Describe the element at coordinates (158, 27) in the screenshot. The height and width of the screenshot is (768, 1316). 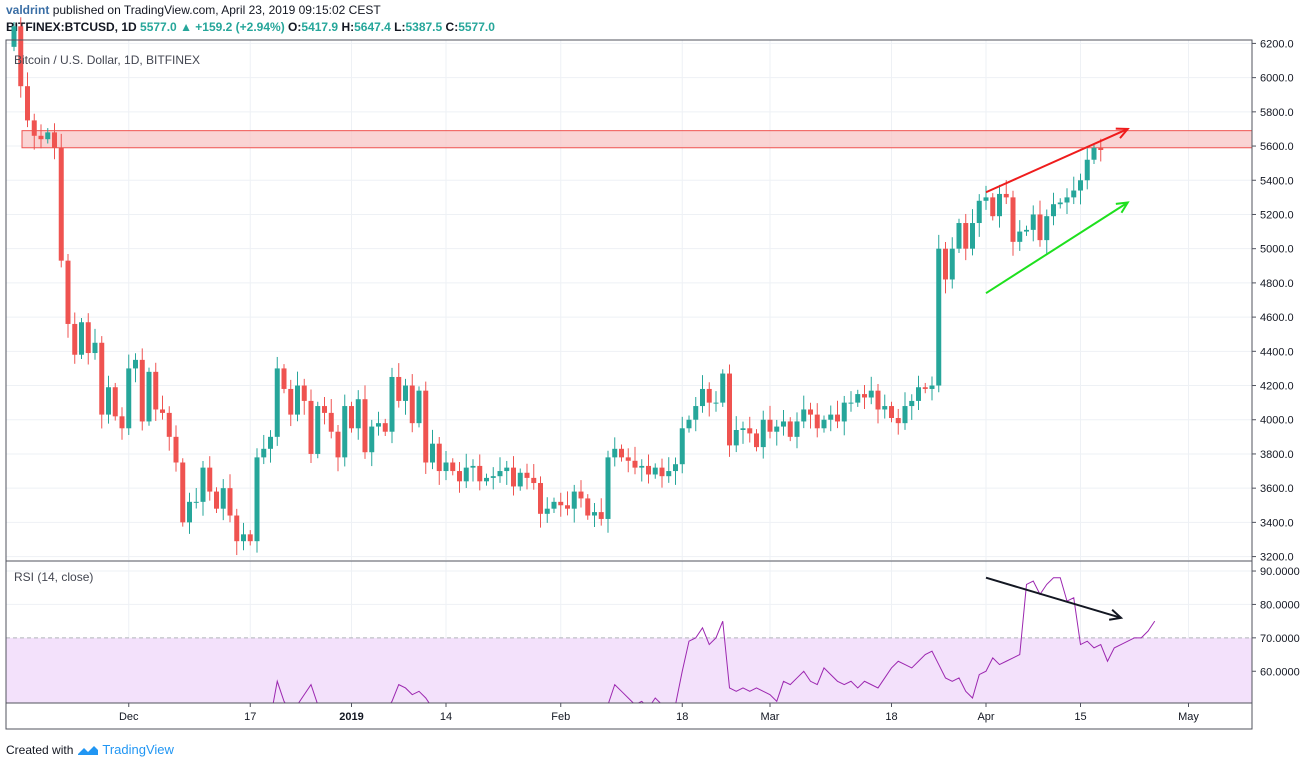
I see `last-price: 5577.0` at that location.